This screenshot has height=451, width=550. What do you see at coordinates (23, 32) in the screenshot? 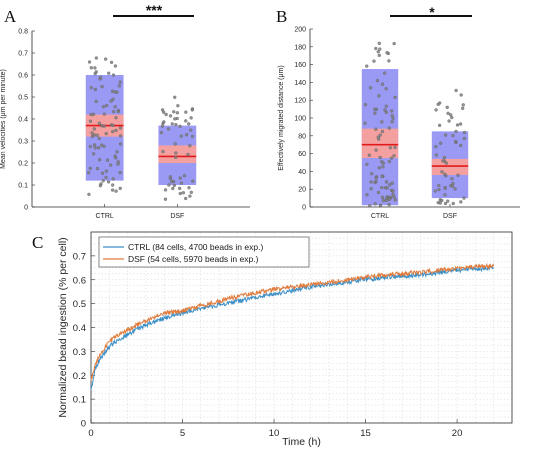
I see `y-tick-label: 0.8` at bounding box center [23, 32].